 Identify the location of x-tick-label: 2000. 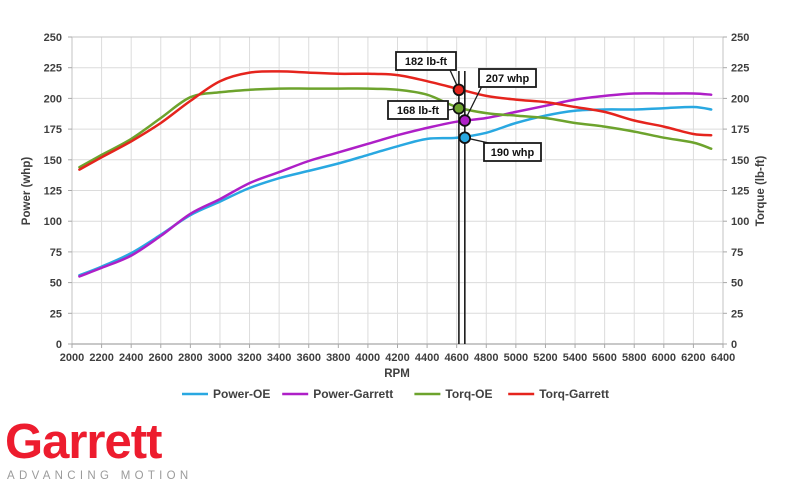
(72, 358).